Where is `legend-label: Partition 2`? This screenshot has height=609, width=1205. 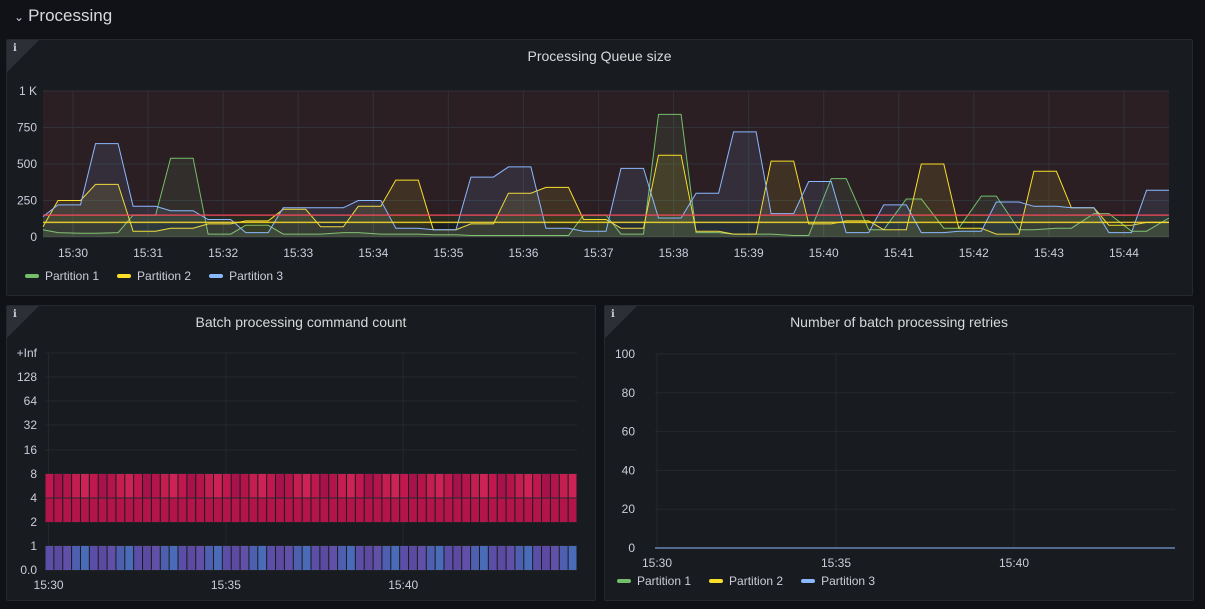 legend-label: Partition 2 is located at coordinates (164, 276).